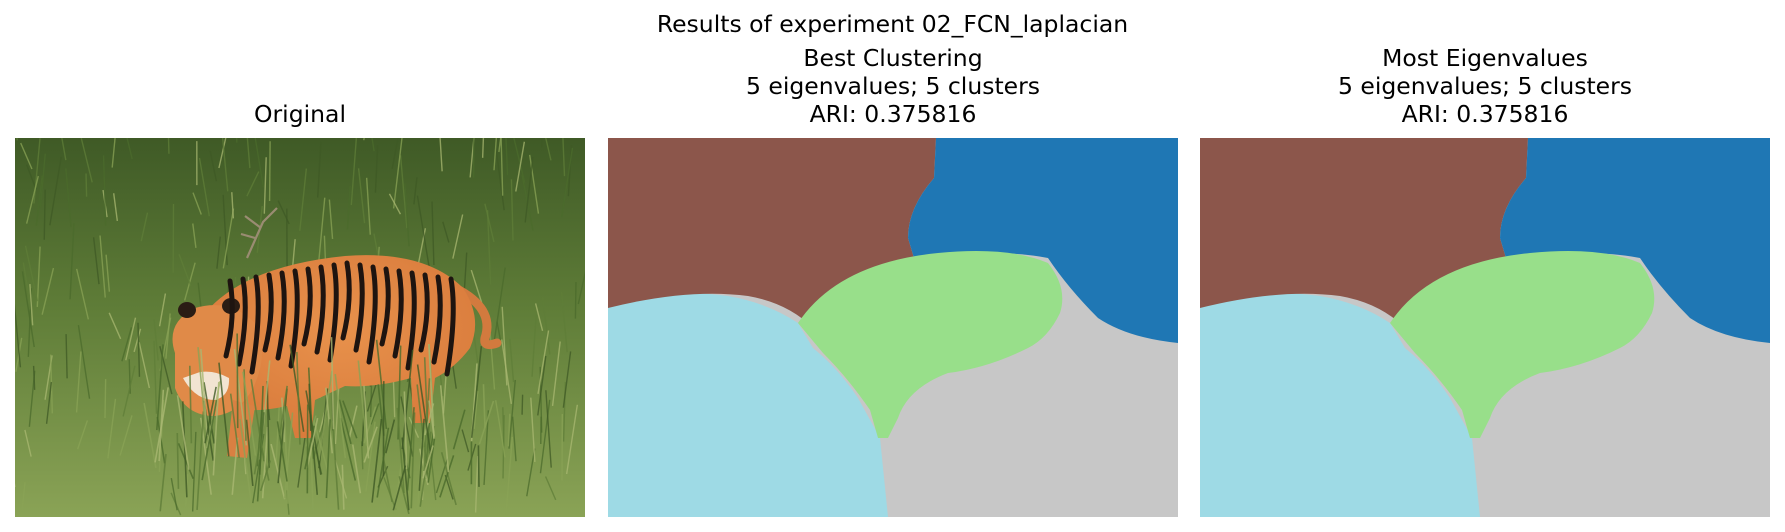 This screenshot has width=1785, height=532. Describe the element at coordinates (1485, 58) in the screenshot. I see `panel-title-most-line1: Most Eigenvalues` at that location.